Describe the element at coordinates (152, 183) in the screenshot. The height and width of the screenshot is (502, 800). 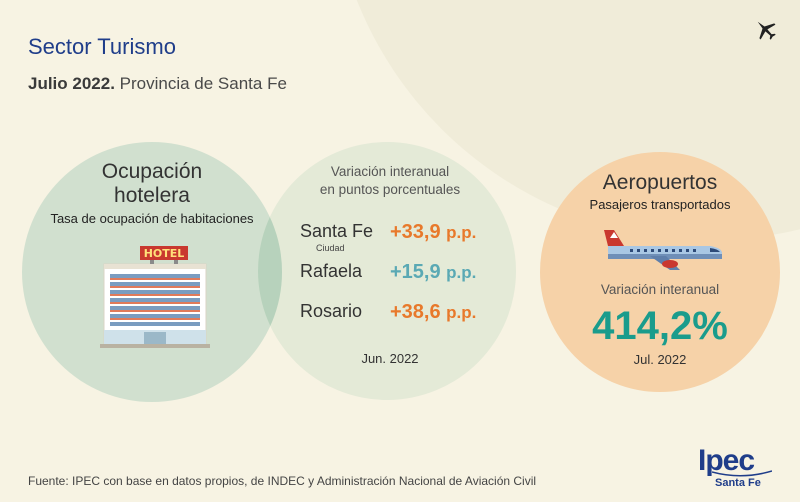
I see `hotel-title: Ocupación hotelera` at that location.